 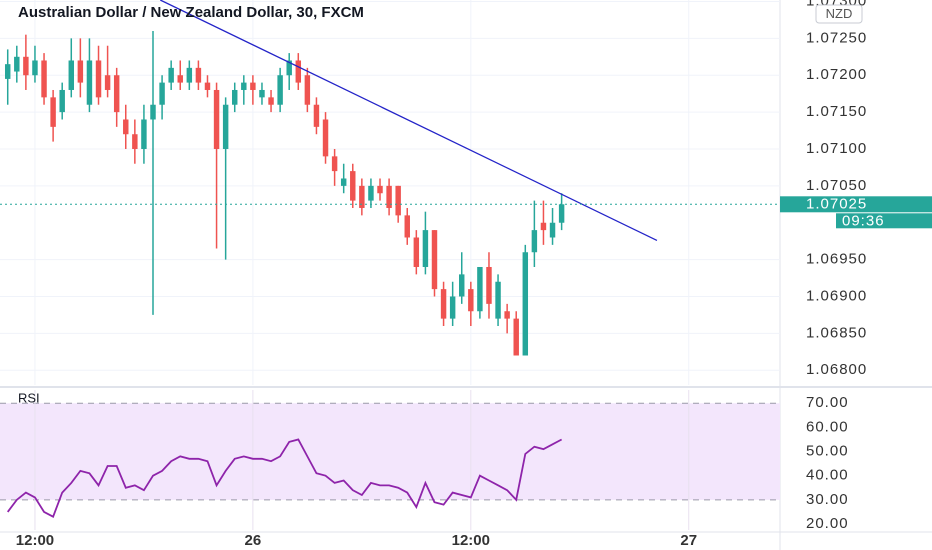 What do you see at coordinates (836, 369) in the screenshot?
I see `y-tick-label: 1.06800` at bounding box center [836, 369].